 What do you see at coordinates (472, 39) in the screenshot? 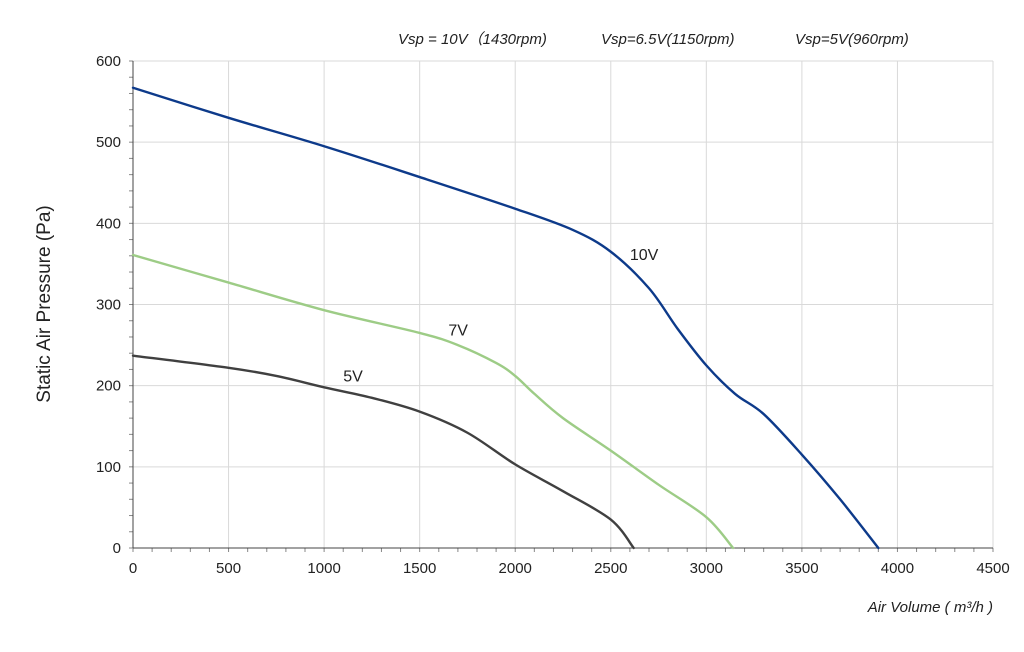
I see `header-vsp-10v: Vsp = 10V（1430rpm)` at bounding box center [472, 39].